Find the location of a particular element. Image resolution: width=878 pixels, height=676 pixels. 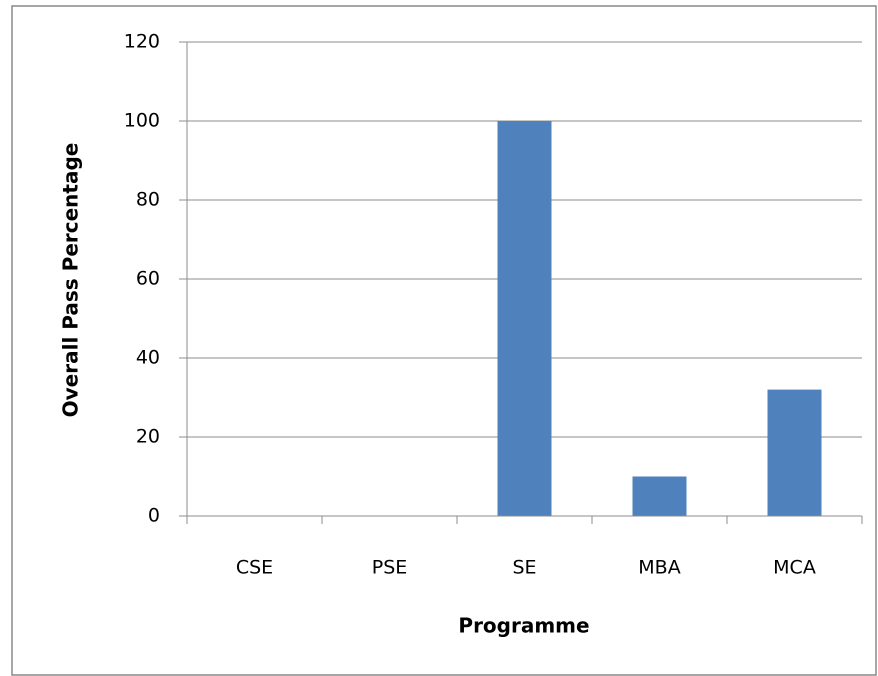

y-tick-label: 60 is located at coordinates (148, 279).